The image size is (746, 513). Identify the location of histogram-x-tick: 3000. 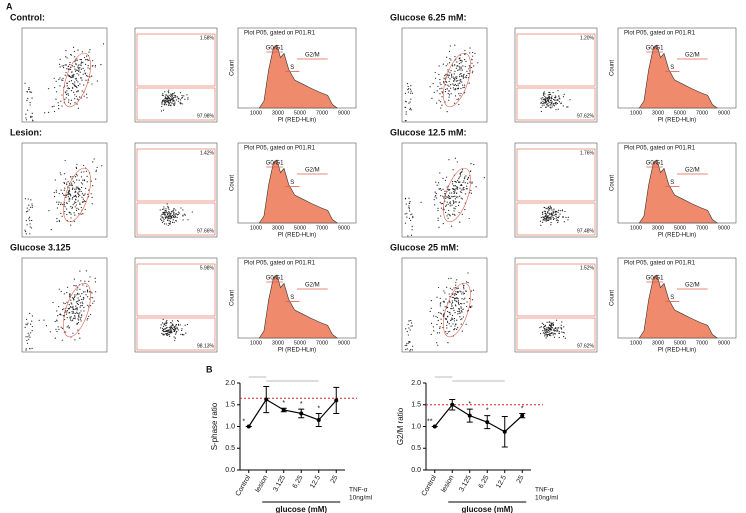
(658, 228).